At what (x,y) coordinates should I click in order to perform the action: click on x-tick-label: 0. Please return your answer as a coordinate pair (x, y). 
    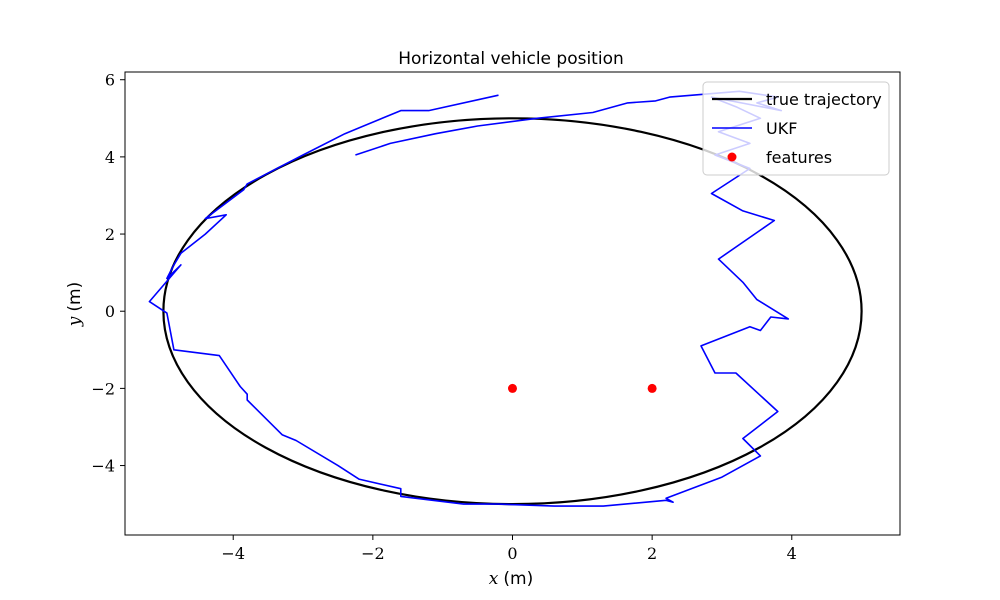
    Looking at the image, I should click on (512, 553).